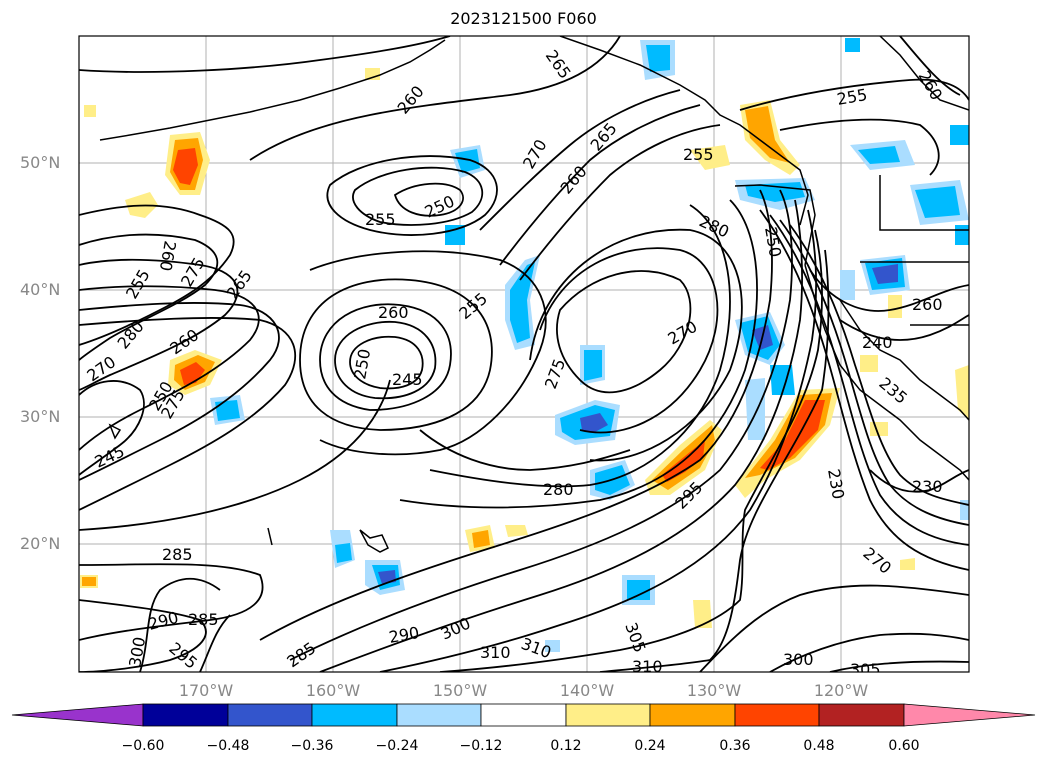 The height and width of the screenshot is (765, 1047). What do you see at coordinates (841, 690) in the screenshot?
I see `lon-label: 120°W` at bounding box center [841, 690].